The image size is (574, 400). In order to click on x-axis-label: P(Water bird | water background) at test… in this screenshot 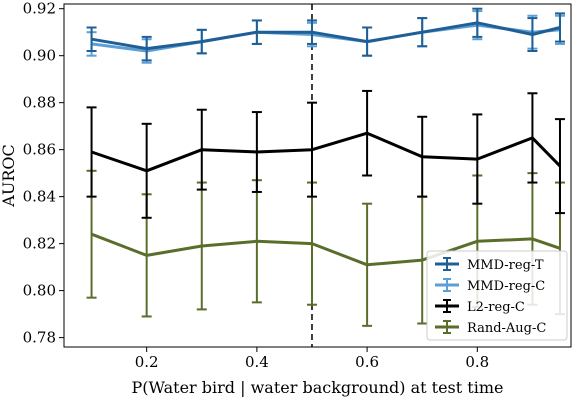, I will do `click(318, 387)`.